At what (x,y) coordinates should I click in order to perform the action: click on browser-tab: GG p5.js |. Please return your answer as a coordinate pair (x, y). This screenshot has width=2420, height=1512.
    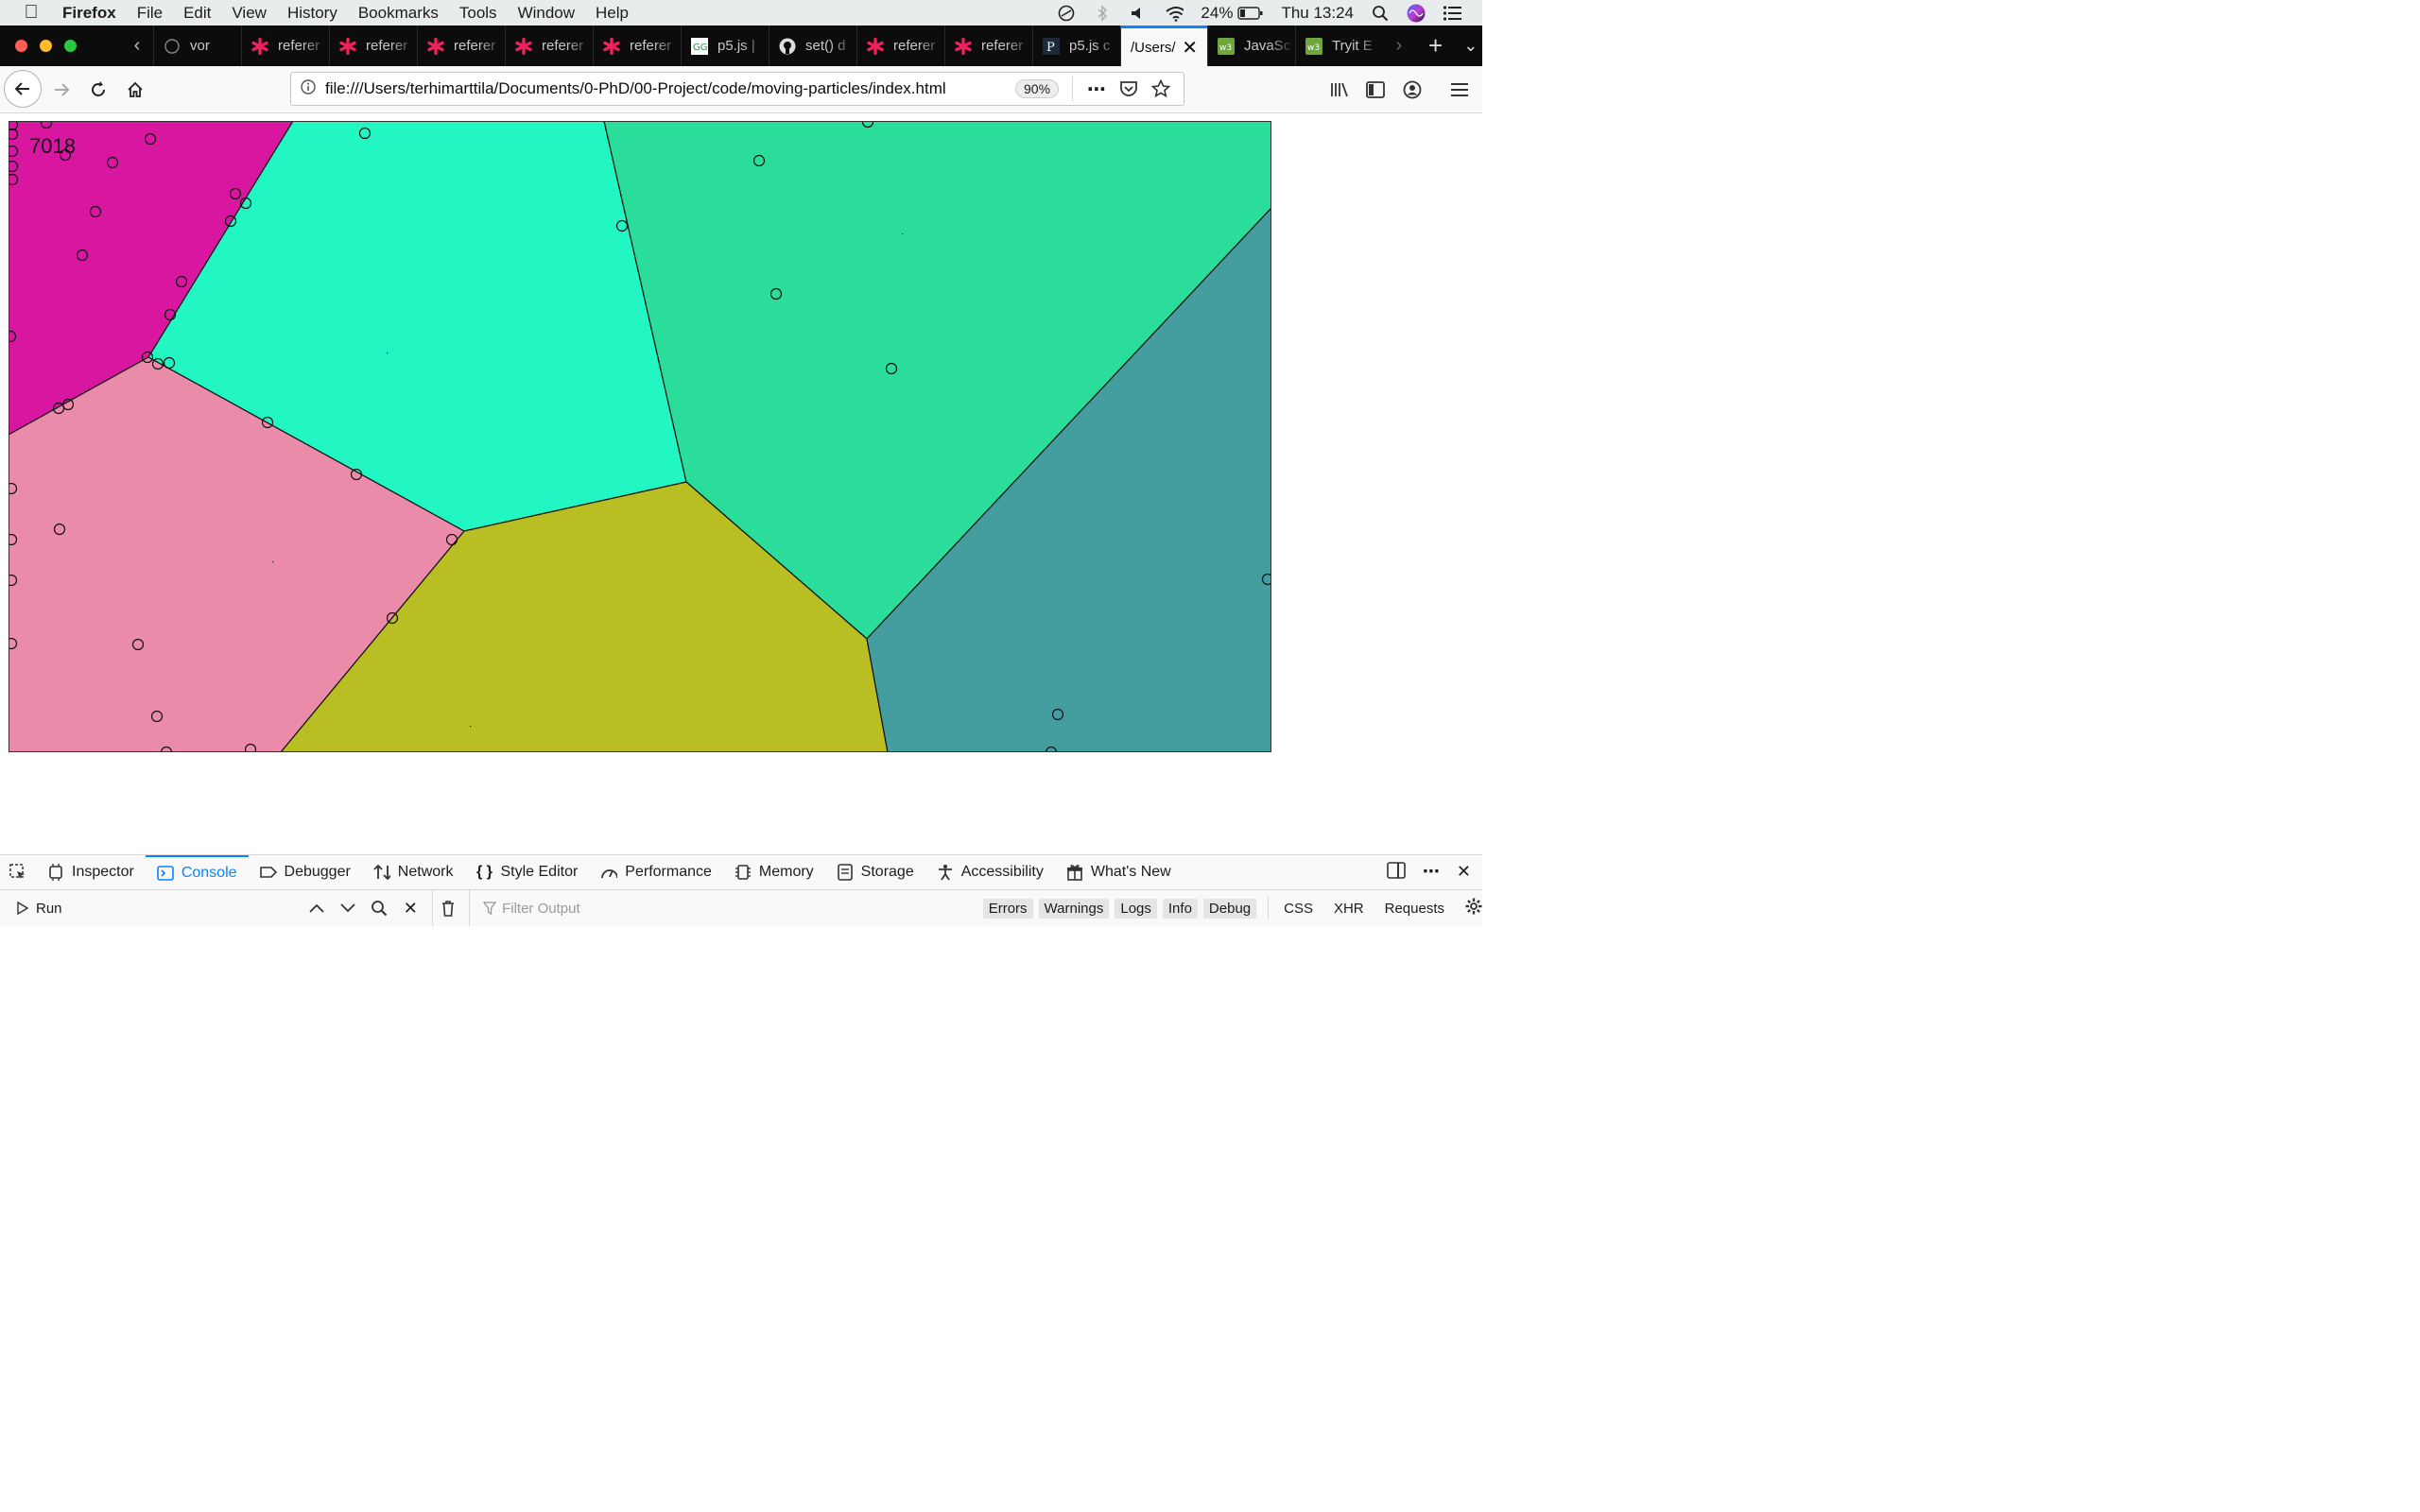
    Looking at the image, I should click on (725, 46).